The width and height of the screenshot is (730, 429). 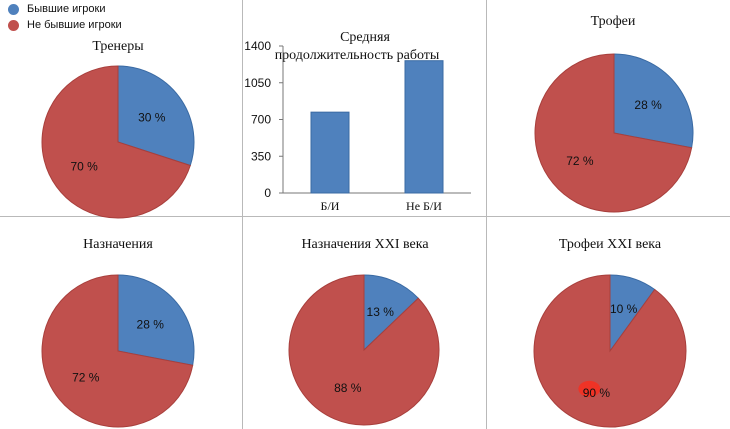 I want to click on legend-label-former: Бывшие игроки, so click(x=66, y=9).